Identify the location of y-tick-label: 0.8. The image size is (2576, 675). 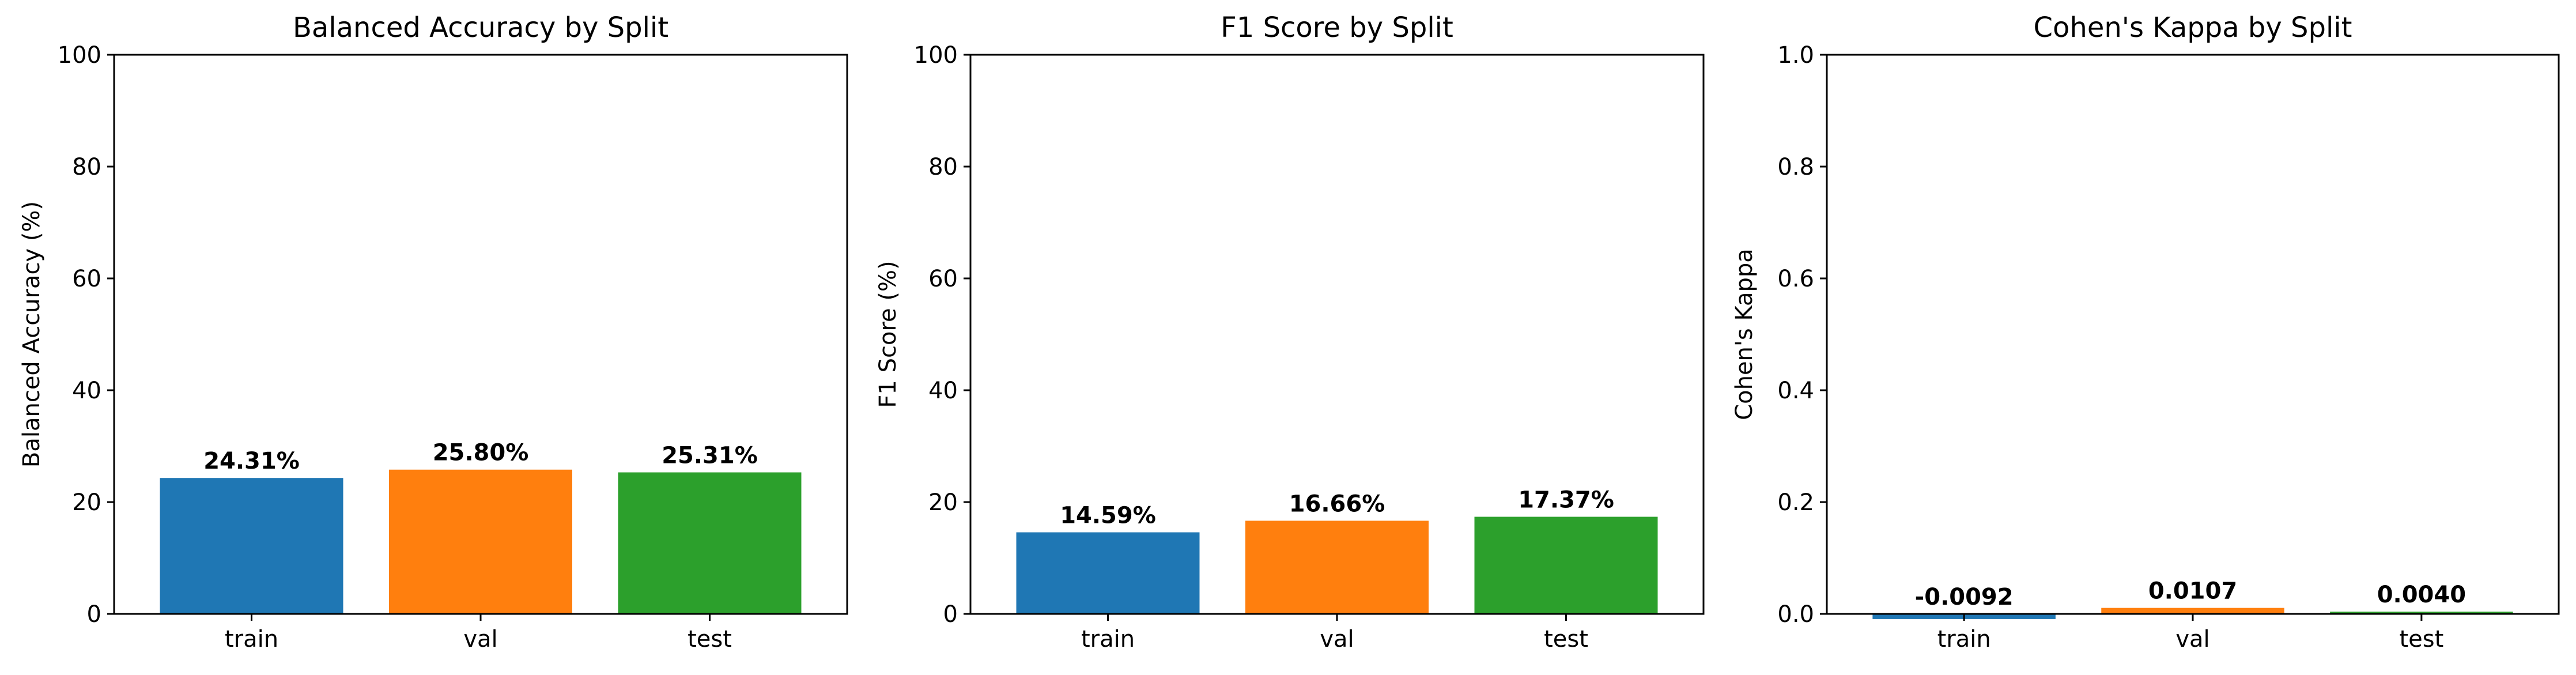
(1796, 167).